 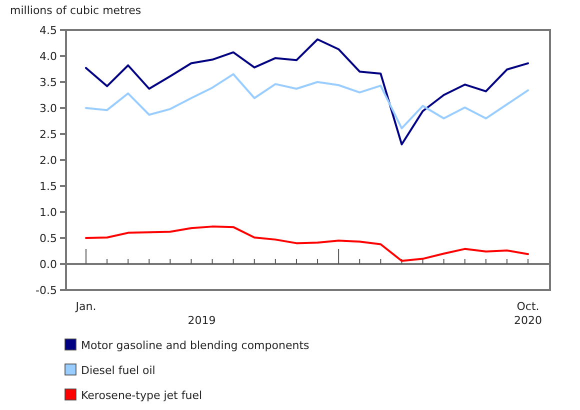 What do you see at coordinates (76, 10) in the screenshot?
I see `y-axis-title: millions of cubic metres` at bounding box center [76, 10].